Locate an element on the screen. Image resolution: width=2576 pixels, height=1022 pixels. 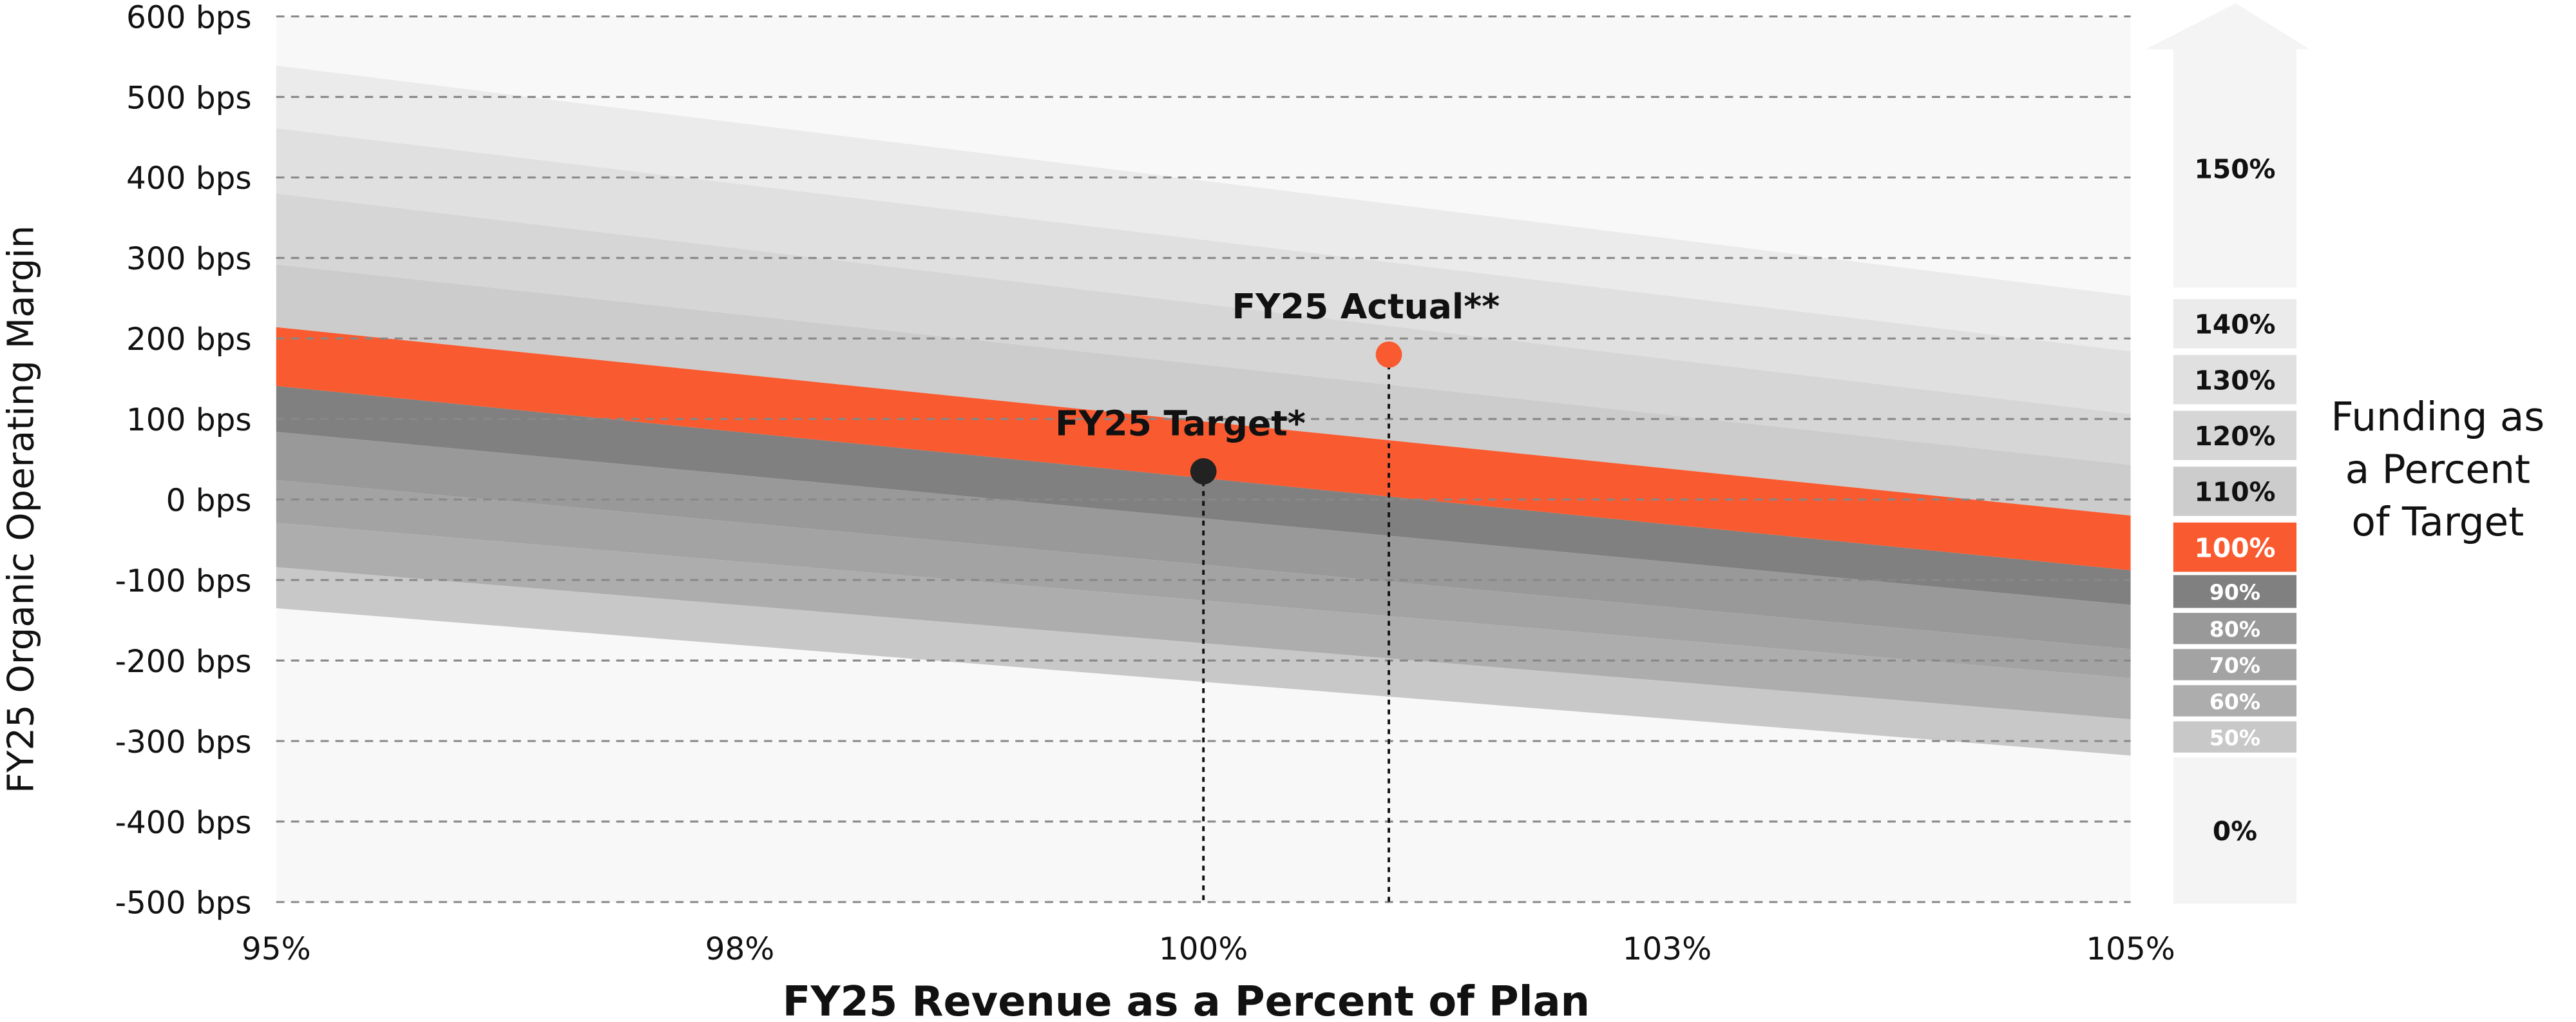
legend-box-130% is located at coordinates (2235, 379).